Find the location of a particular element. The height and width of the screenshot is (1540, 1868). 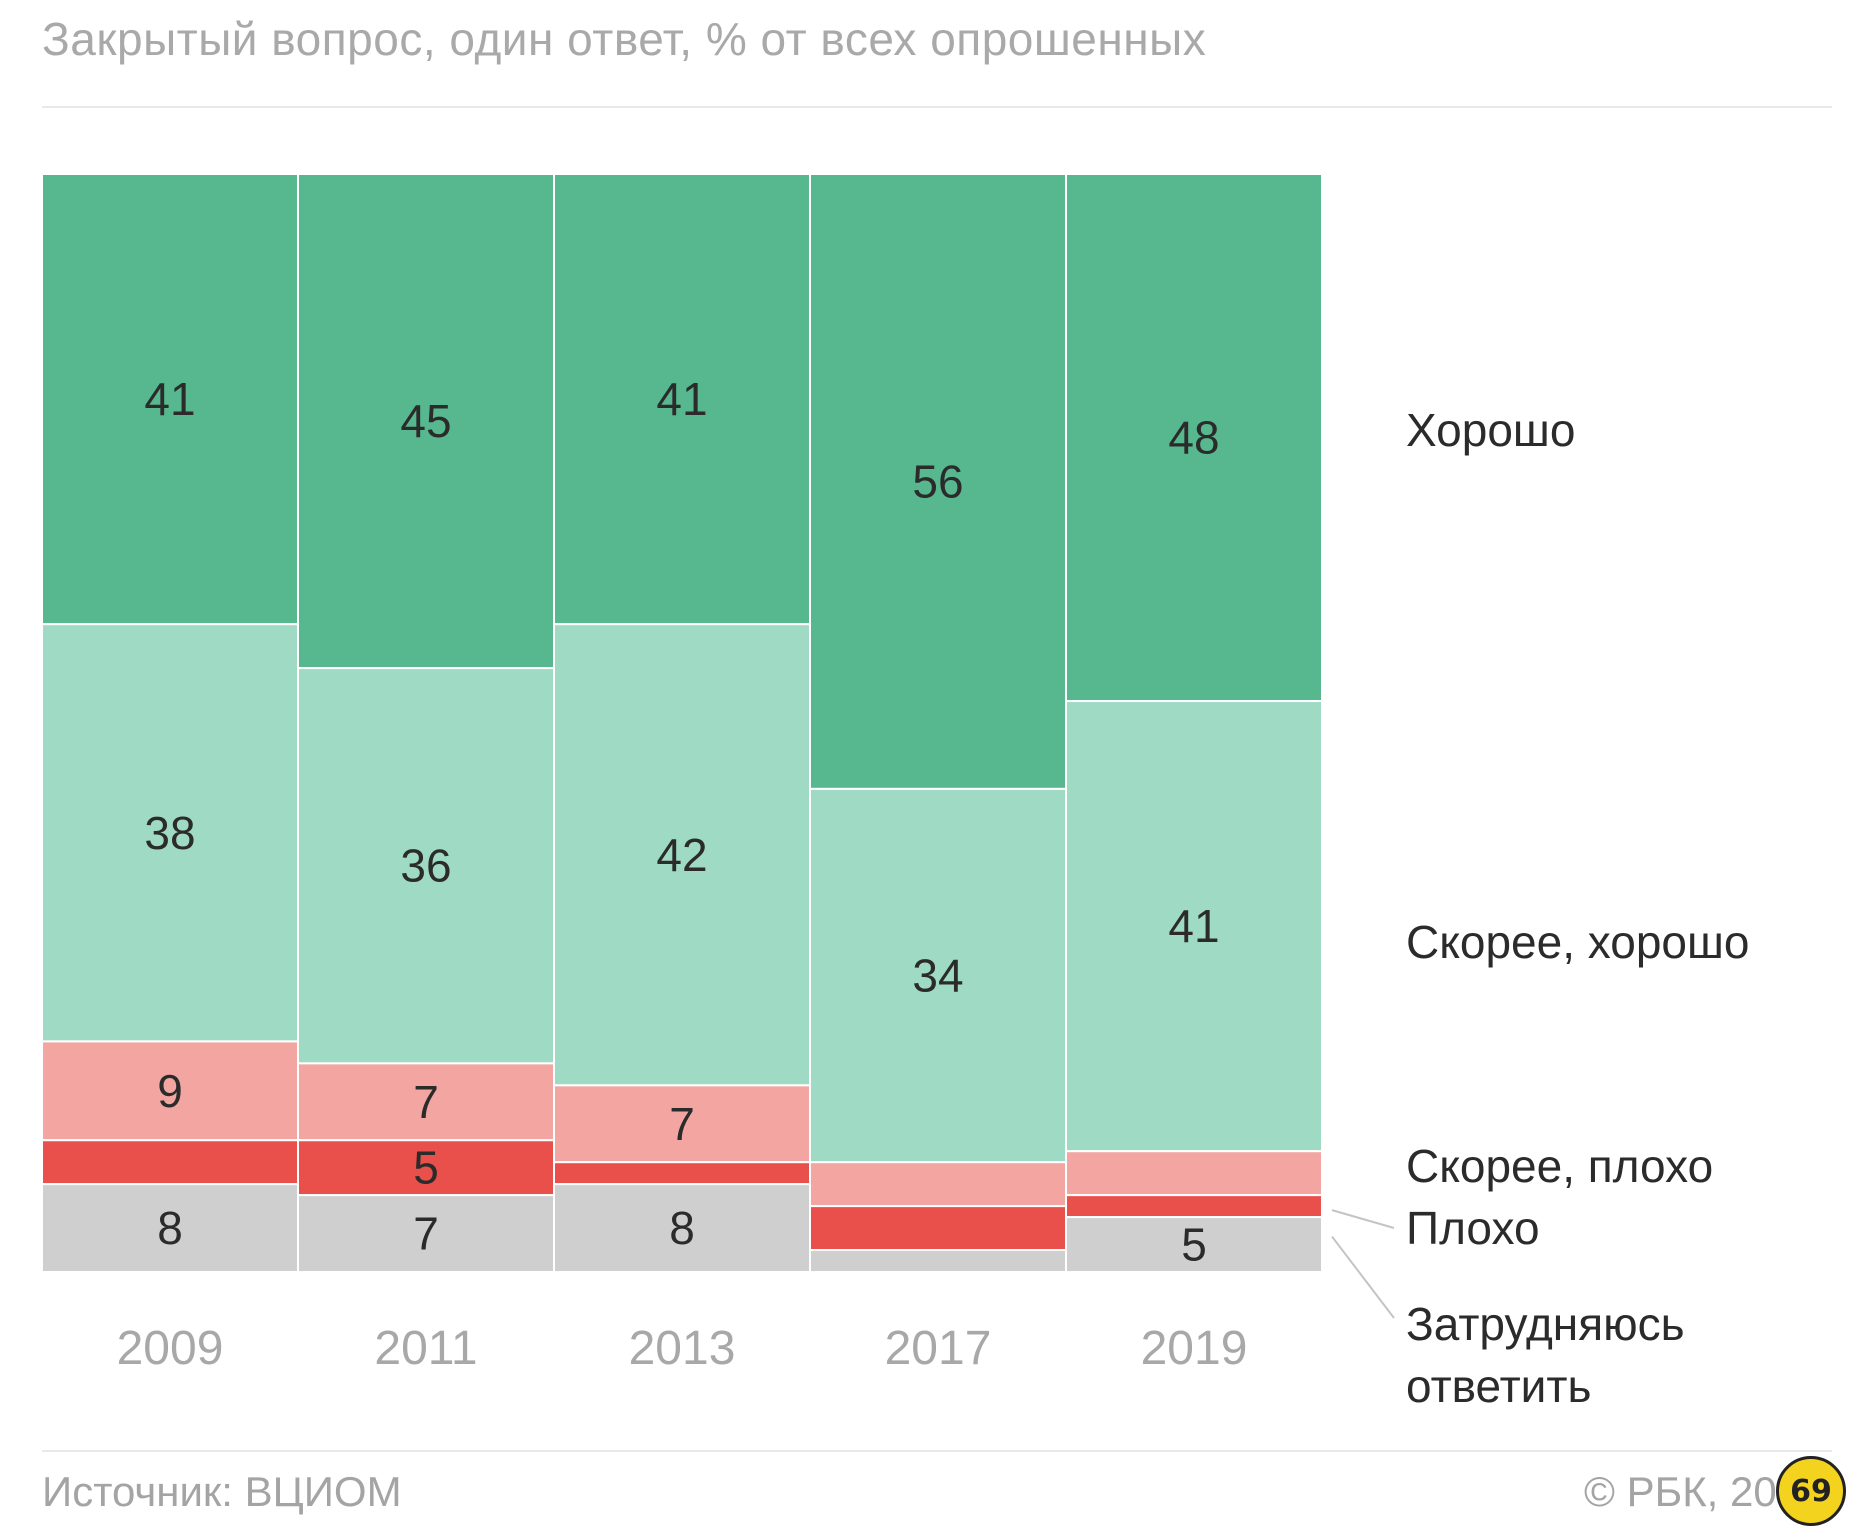

x-tick-2013: 2013 is located at coordinates (682, 1348).